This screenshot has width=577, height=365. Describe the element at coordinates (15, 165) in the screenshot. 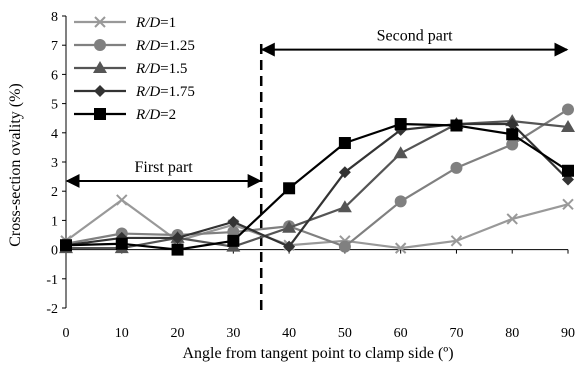

I see `y-axis-label: Cross-section ovality (%)` at that location.